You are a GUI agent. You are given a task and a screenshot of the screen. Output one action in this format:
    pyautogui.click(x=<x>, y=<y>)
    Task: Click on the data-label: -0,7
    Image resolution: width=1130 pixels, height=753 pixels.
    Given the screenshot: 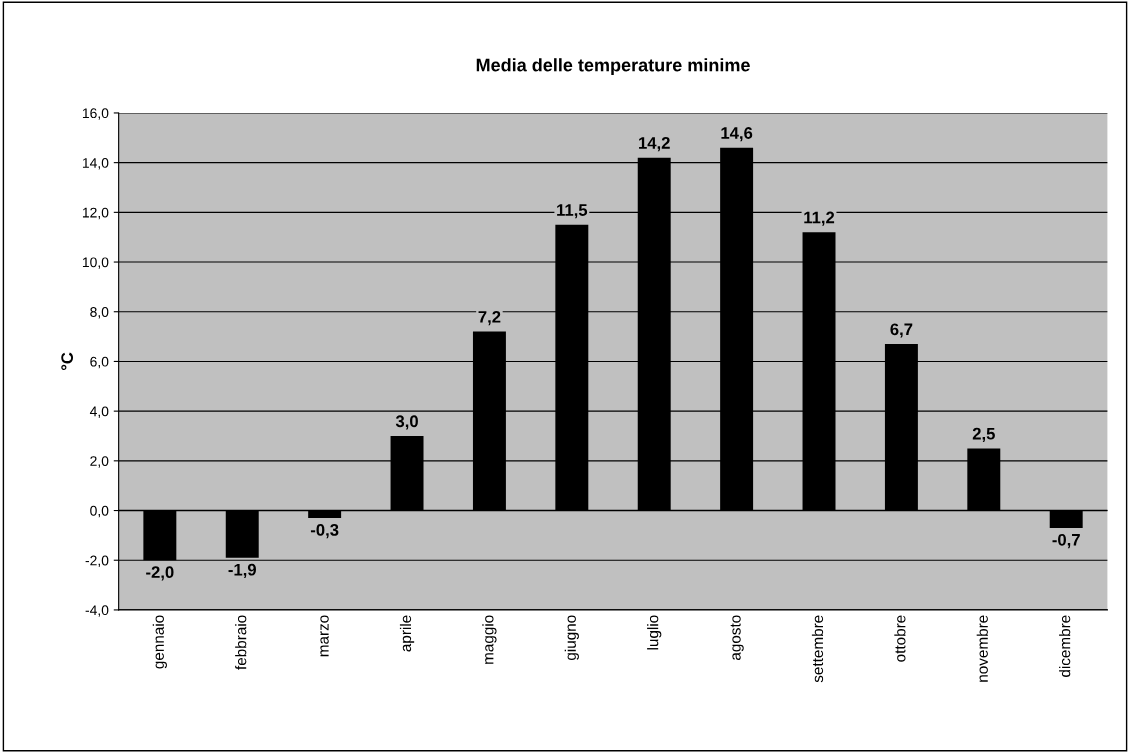 What is the action you would take?
    pyautogui.click(x=1066, y=541)
    